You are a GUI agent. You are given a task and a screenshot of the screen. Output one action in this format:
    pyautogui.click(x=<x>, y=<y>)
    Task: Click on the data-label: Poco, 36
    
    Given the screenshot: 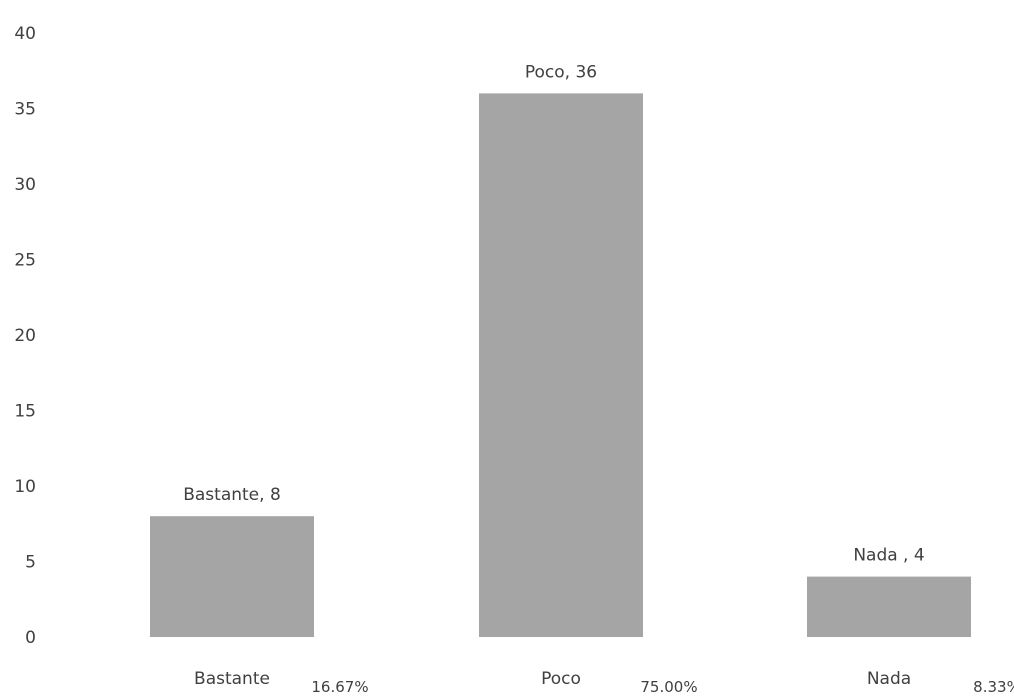 What is the action you would take?
    pyautogui.click(x=561, y=72)
    